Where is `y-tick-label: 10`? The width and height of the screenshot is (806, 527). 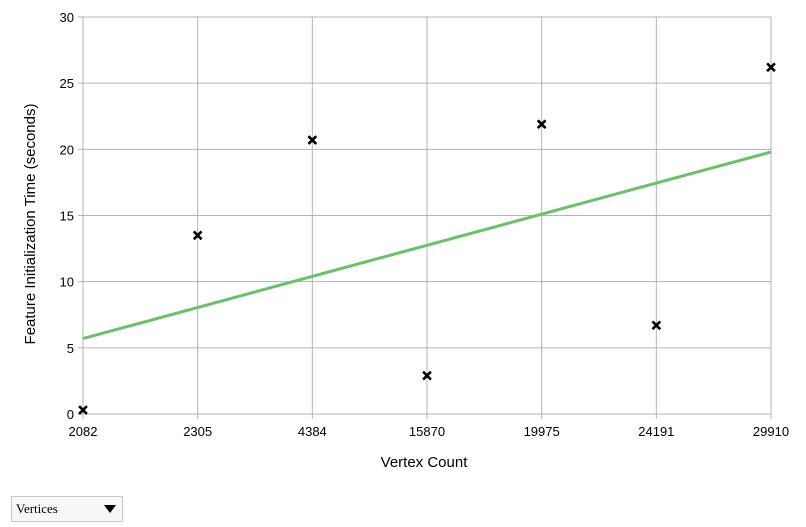
y-tick-label: 10 is located at coordinates (67, 282).